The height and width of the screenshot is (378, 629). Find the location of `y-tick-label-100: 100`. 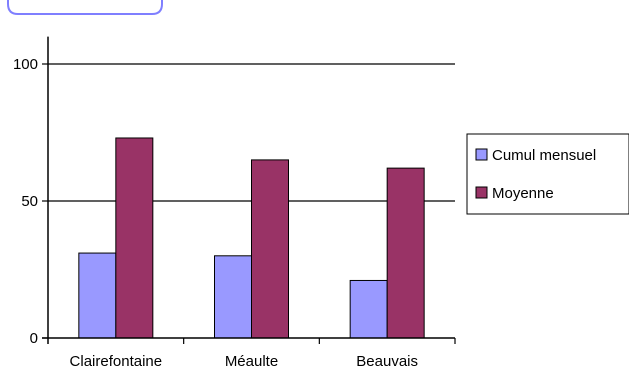

y-tick-label-100: 100 is located at coordinates (25, 64).